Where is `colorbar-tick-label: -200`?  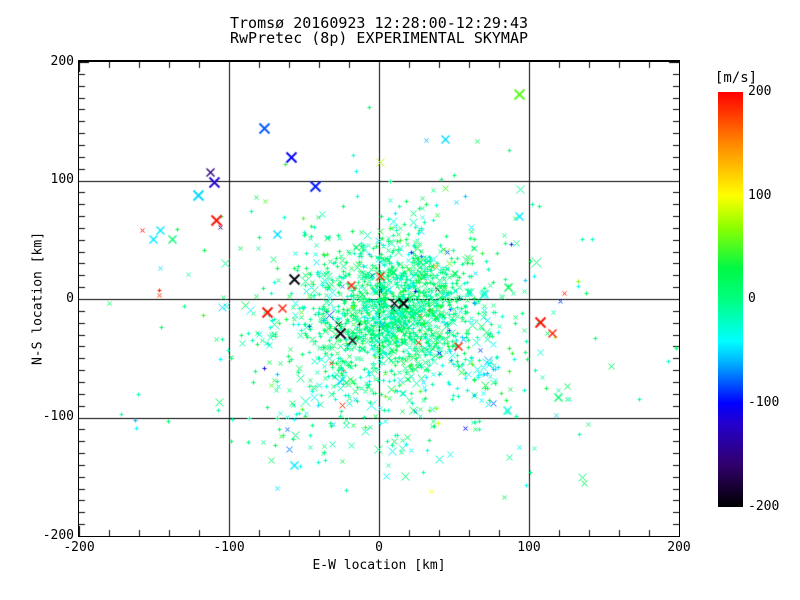
colorbar-tick-label: -200 is located at coordinates (764, 506).